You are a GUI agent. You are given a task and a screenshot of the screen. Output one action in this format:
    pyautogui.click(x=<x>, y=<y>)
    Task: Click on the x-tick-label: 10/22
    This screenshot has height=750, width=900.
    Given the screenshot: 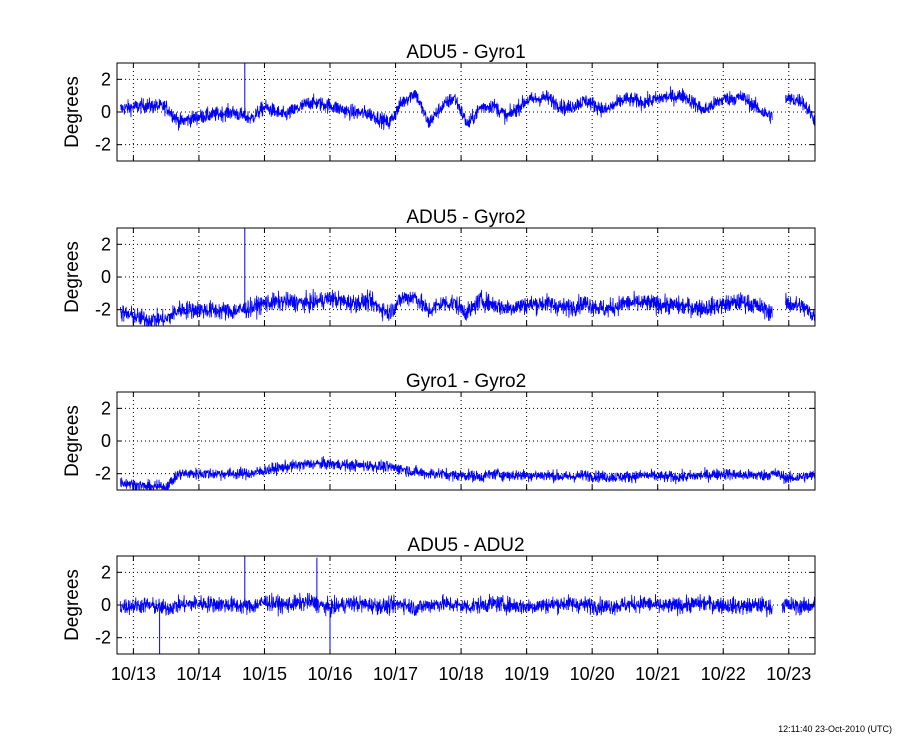 What is the action you would take?
    pyautogui.click(x=723, y=674)
    